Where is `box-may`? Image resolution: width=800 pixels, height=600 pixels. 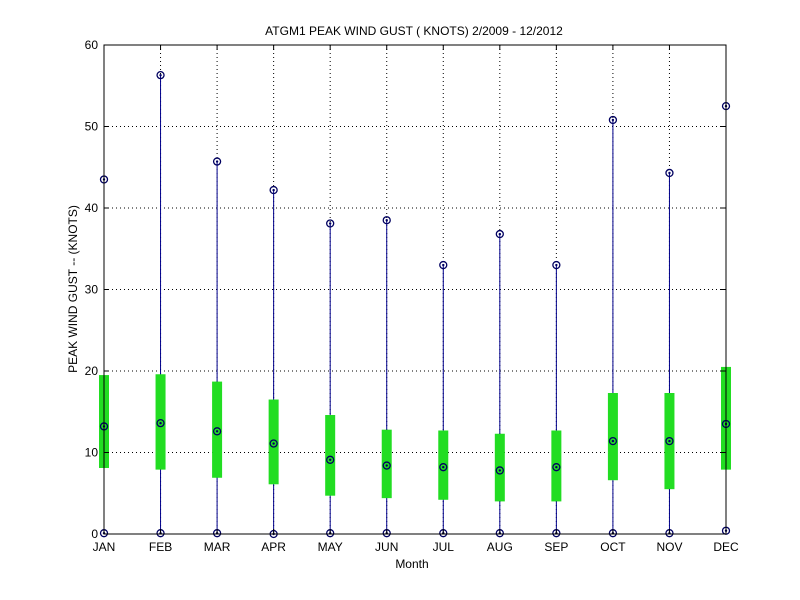
box-may is located at coordinates (330, 455).